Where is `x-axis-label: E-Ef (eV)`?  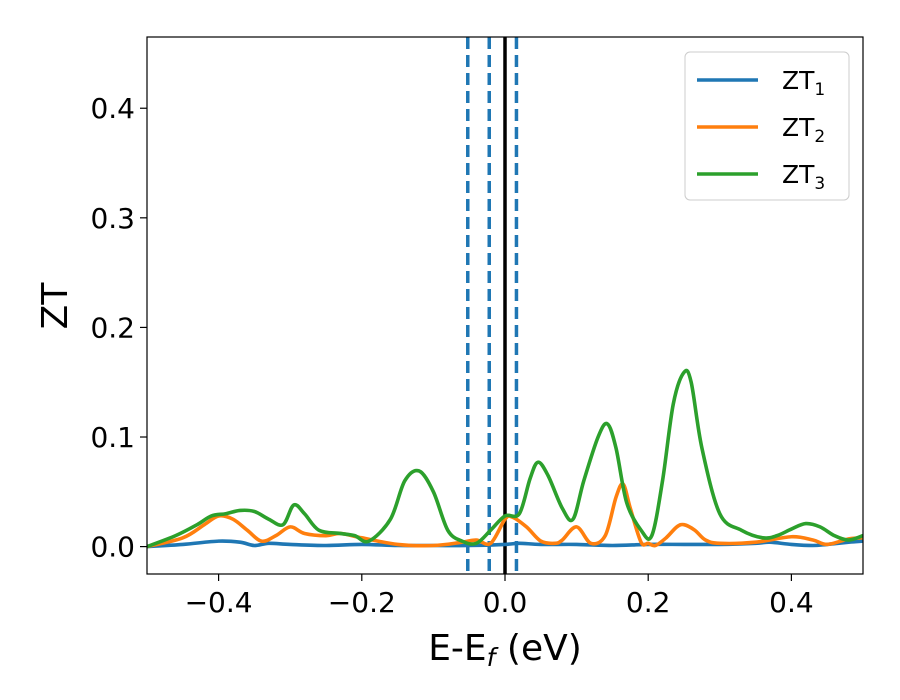
x-axis-label: E-Ef (eV) is located at coordinates (505, 650).